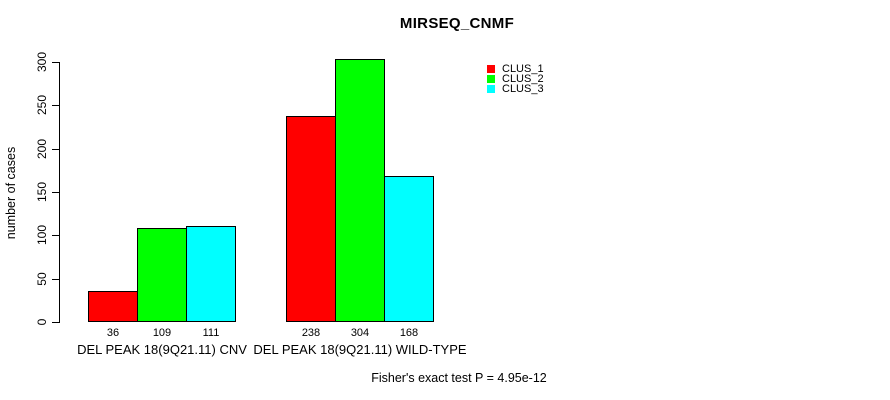 Image resolution: width=890 pixels, height=400 pixels. What do you see at coordinates (523, 79) in the screenshot?
I see `legend-label: CLUS_2` at bounding box center [523, 79].